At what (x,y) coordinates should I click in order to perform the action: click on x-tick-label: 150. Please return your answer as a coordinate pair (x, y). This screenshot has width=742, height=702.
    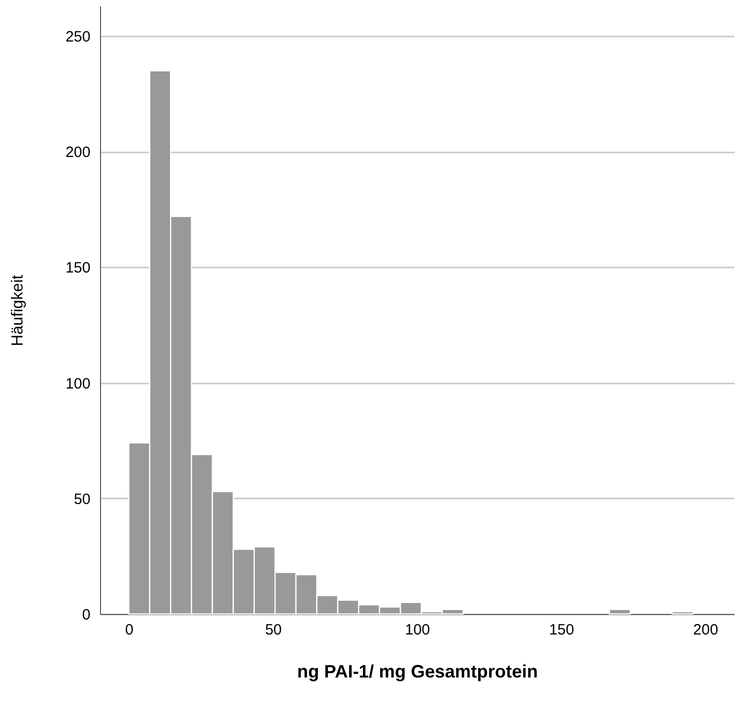
    Looking at the image, I should click on (561, 630).